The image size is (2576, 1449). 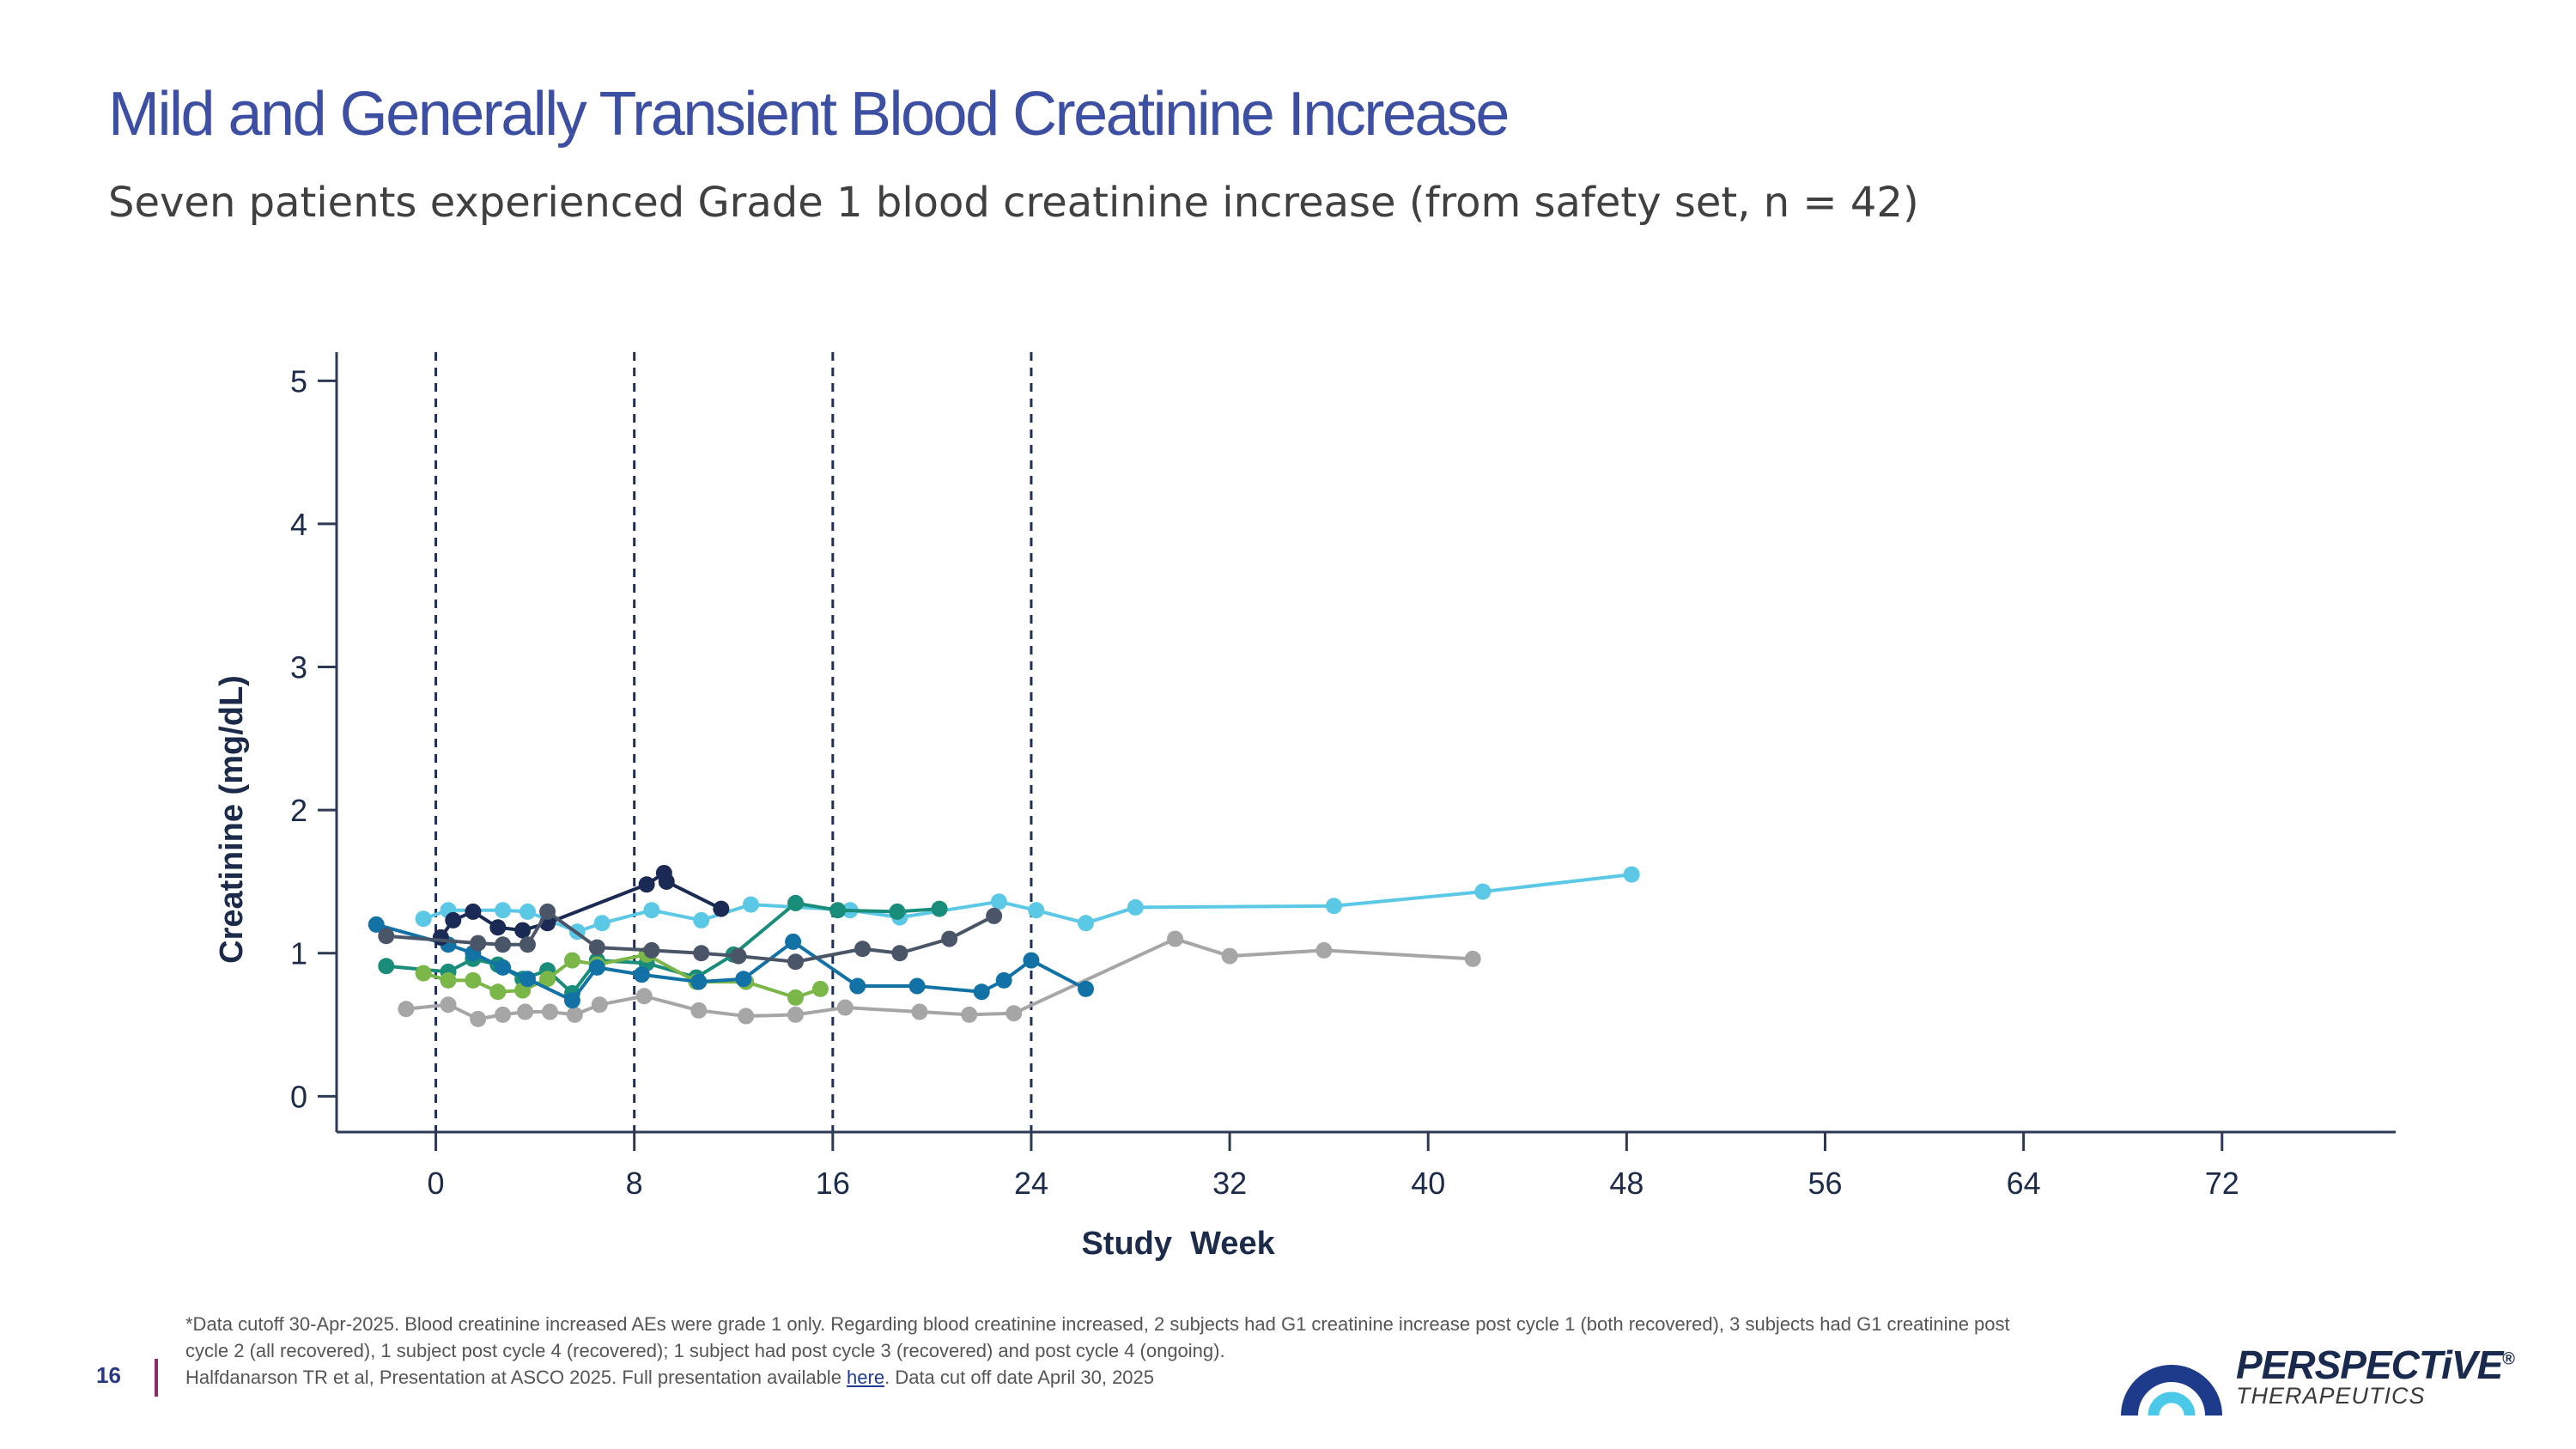 I want to click on registered-mark: ®, so click(x=2508, y=1359).